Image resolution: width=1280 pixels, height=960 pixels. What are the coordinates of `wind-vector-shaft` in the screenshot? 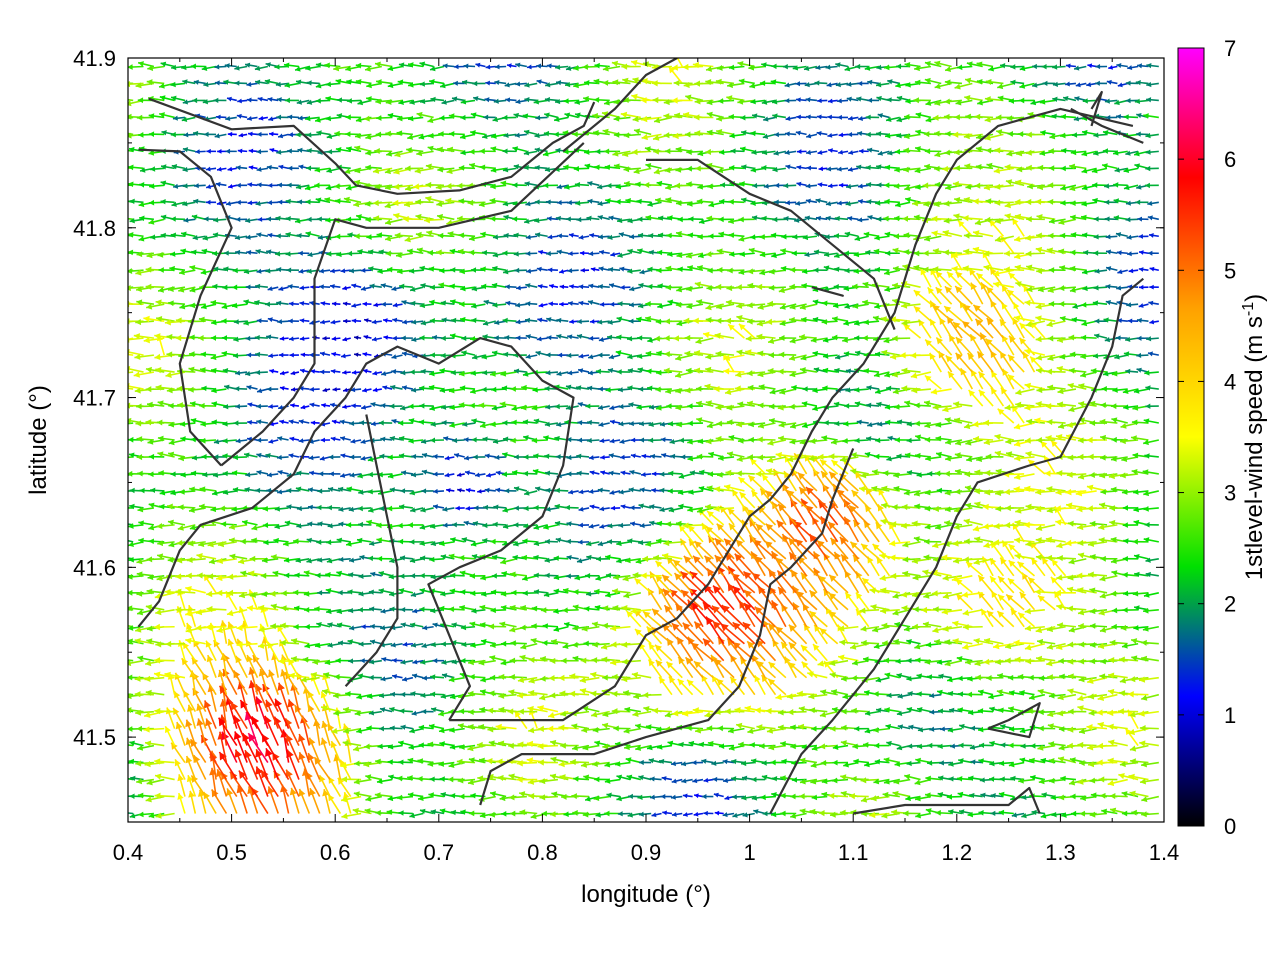 It's located at (131, 626).